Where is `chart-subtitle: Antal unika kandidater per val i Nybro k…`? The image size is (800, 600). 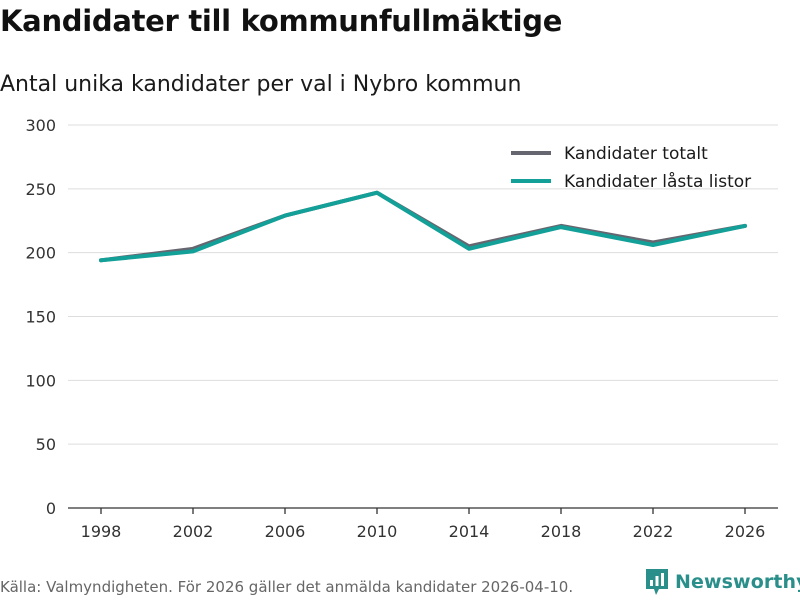 chart-subtitle: Antal unika kandidater per val i Nybro k… is located at coordinates (261, 84).